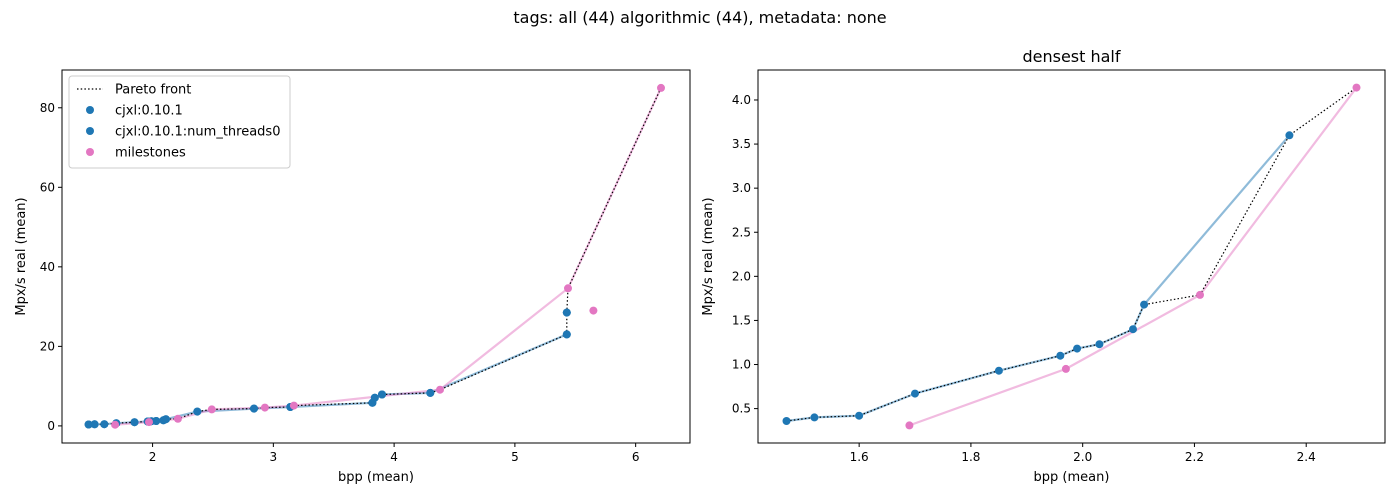 The height and width of the screenshot is (500, 1400). Describe the element at coordinates (153, 90) in the screenshot. I see `legend-entry-label: Pareto front` at that location.